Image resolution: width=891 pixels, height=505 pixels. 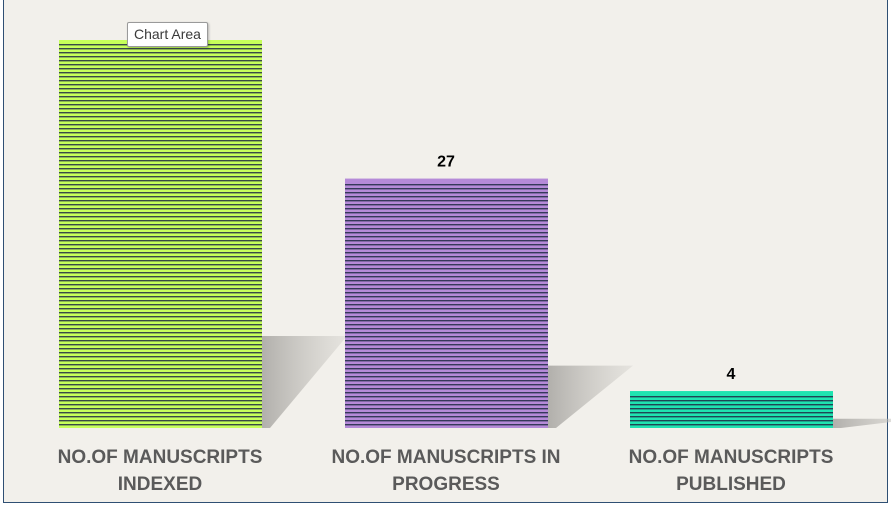 I want to click on data-label-2: 27, so click(x=446, y=162).